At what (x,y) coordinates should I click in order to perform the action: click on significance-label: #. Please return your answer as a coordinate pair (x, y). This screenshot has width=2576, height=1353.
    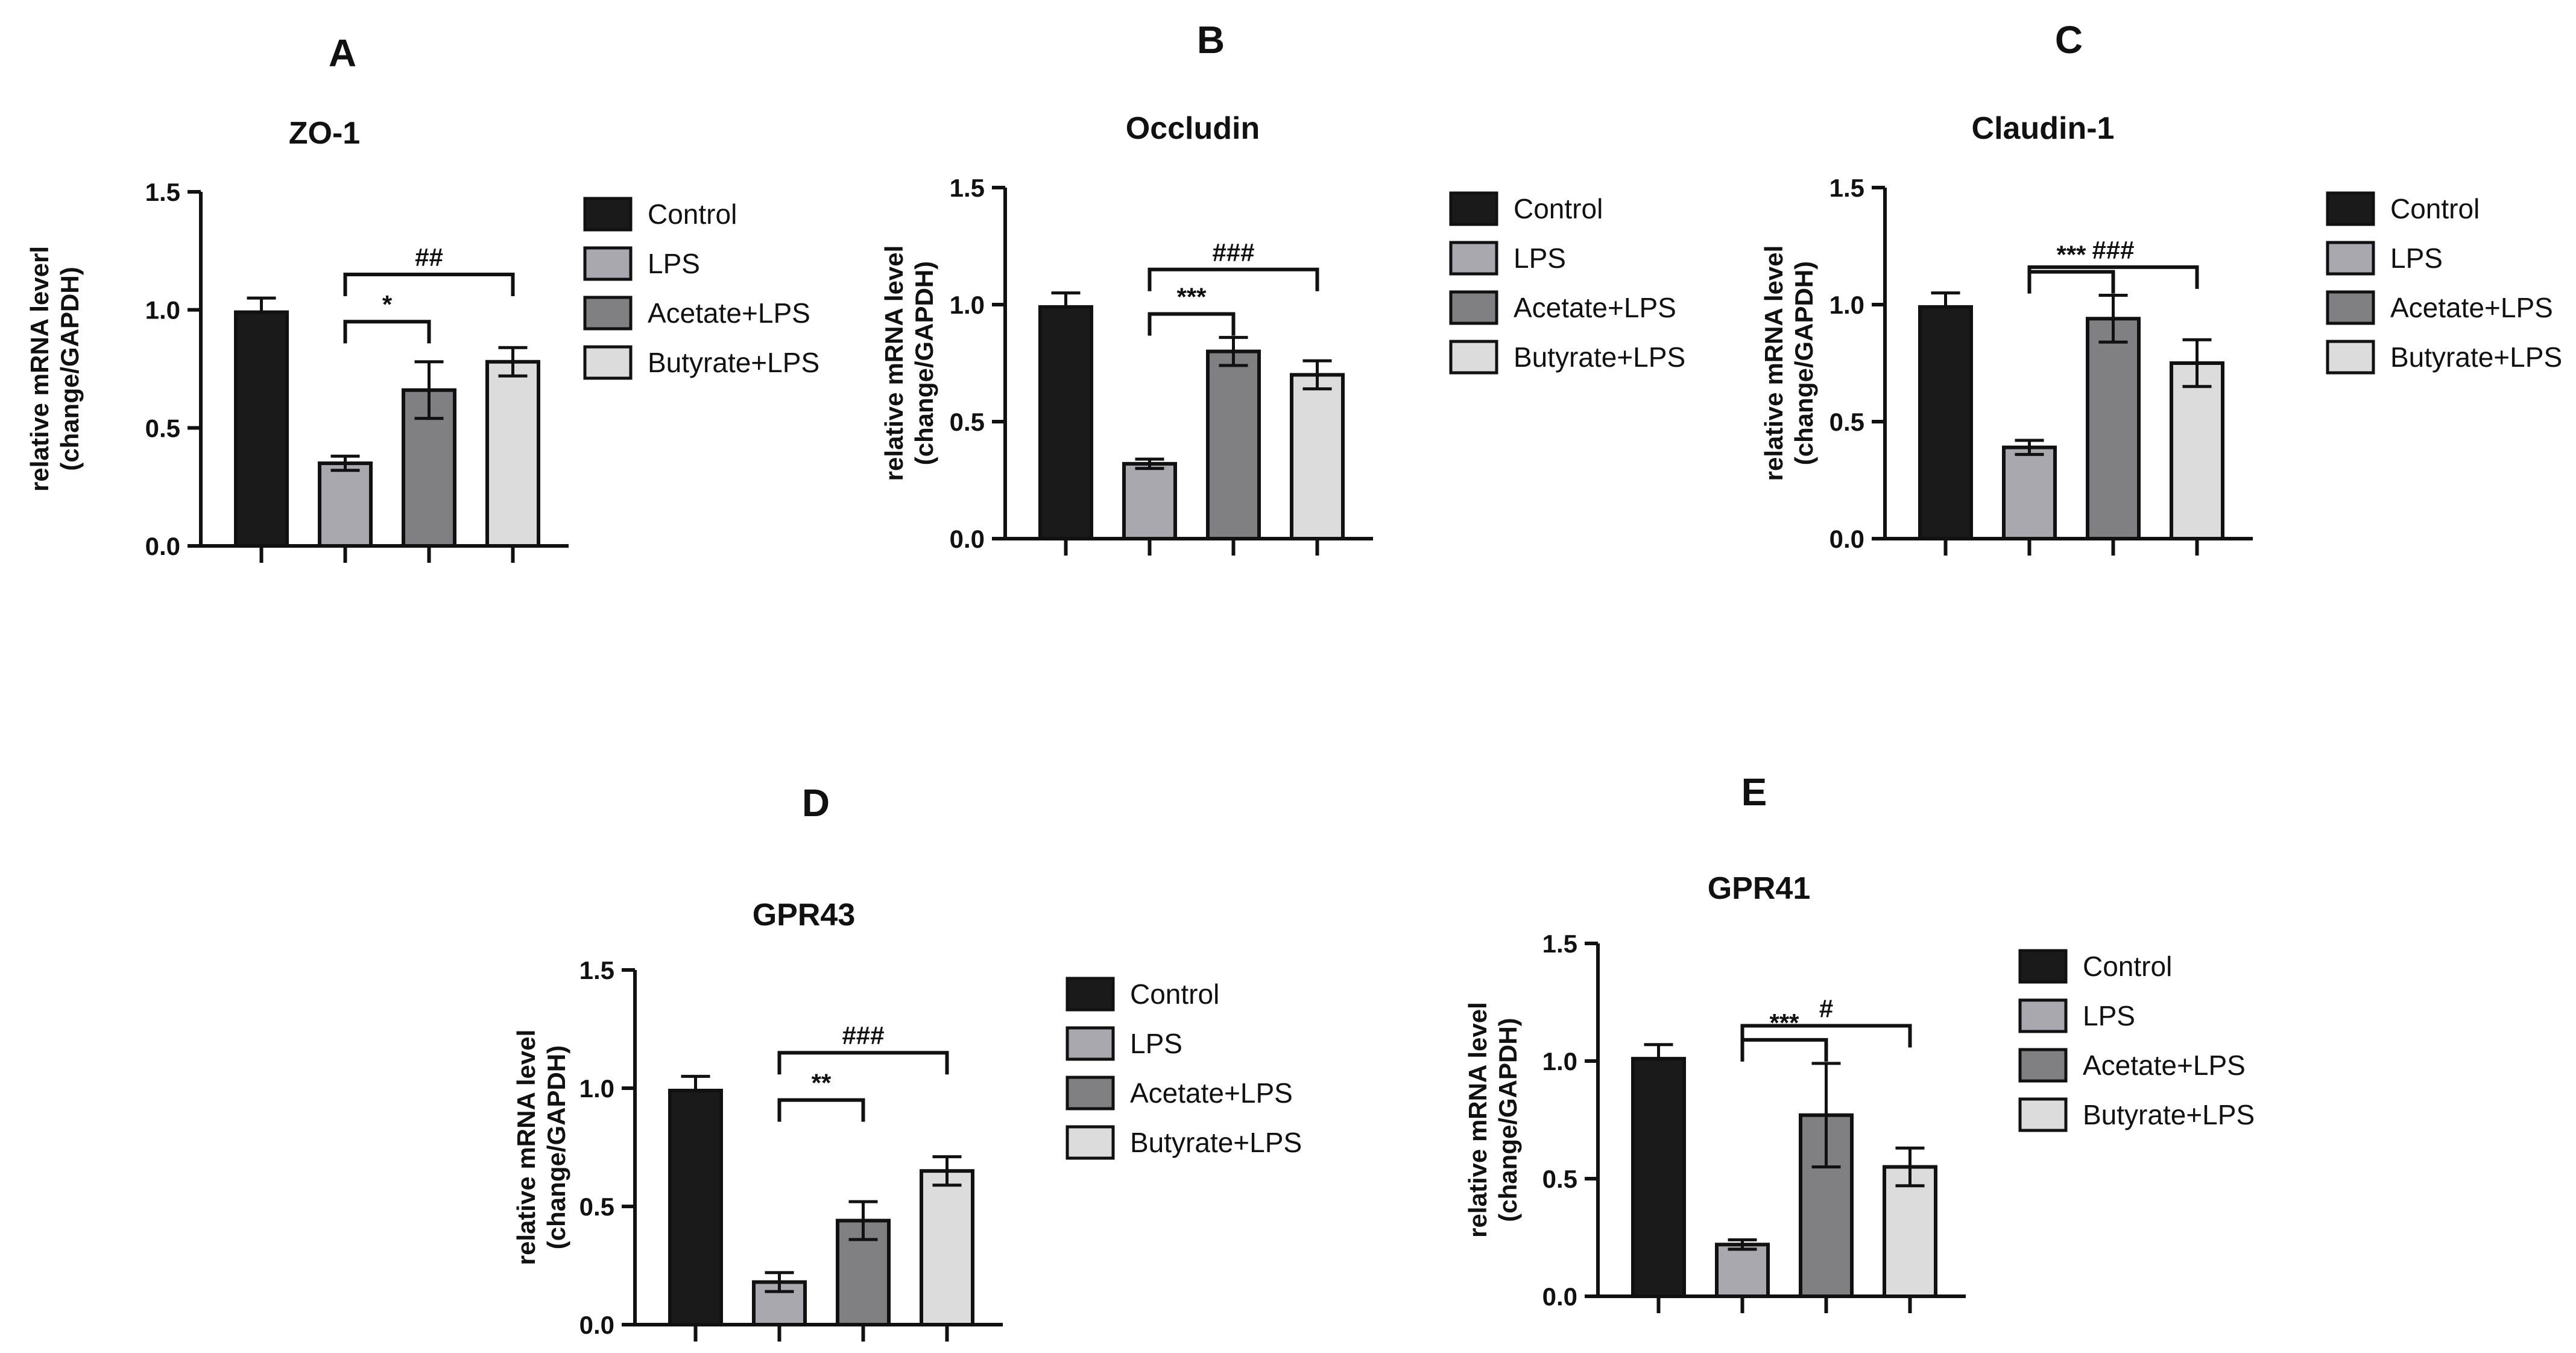
    Looking at the image, I should click on (1826, 1009).